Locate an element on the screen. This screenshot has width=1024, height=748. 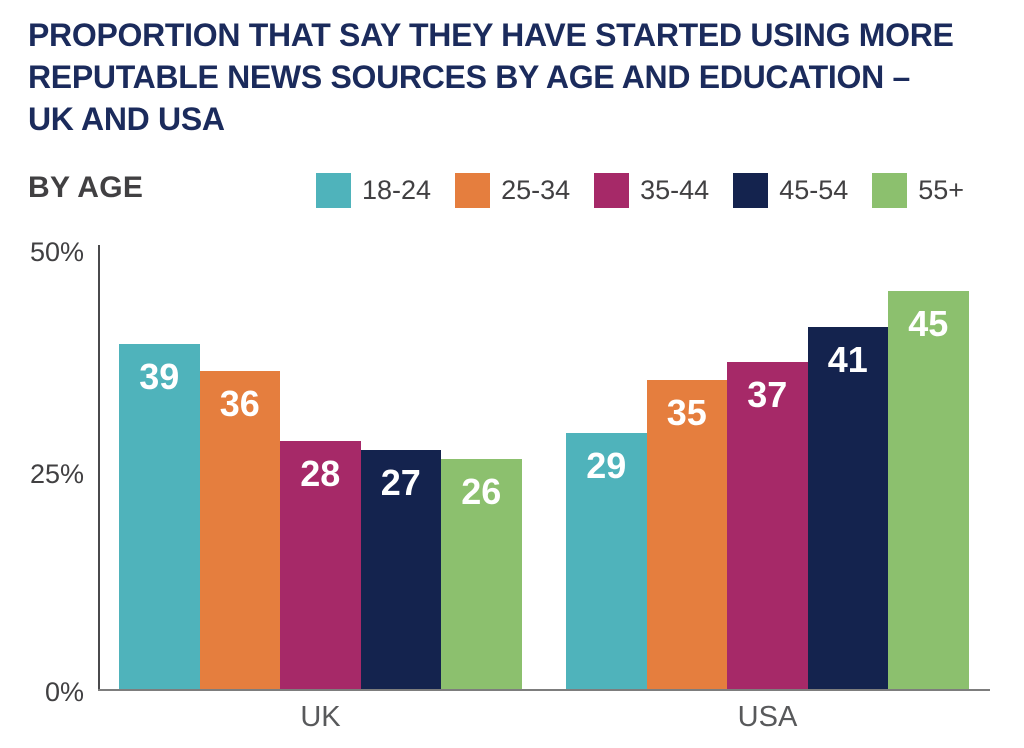
bar-value-label: 35 is located at coordinates (686, 412).